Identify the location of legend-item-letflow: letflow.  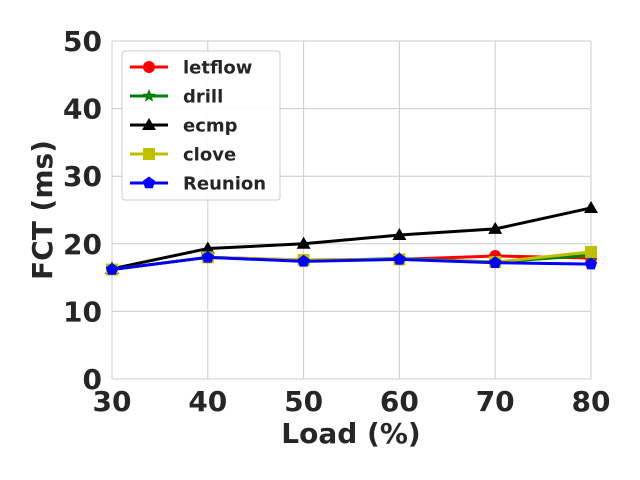
(191, 68).